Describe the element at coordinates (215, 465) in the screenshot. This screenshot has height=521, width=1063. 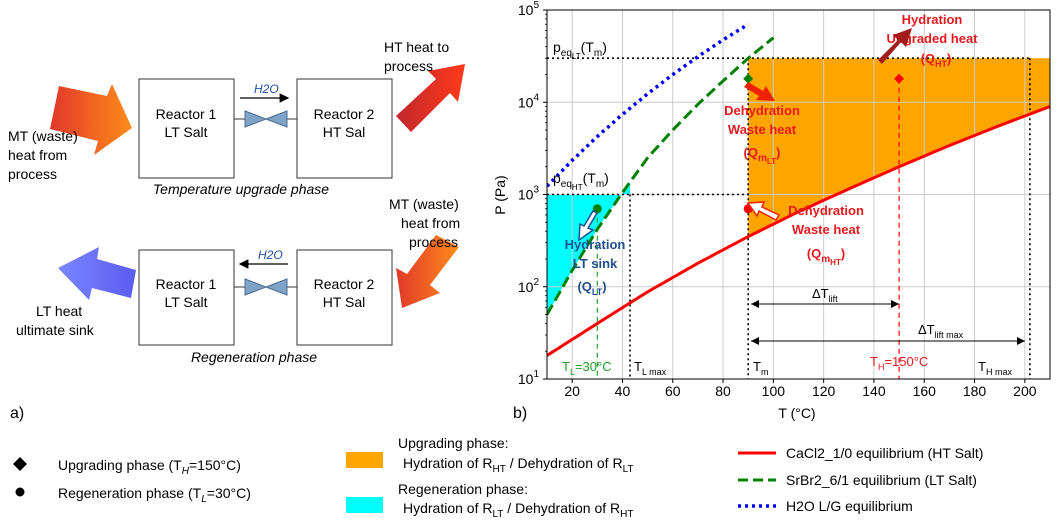
I see `legend-marker-upgrade-post: =150°C)` at that location.